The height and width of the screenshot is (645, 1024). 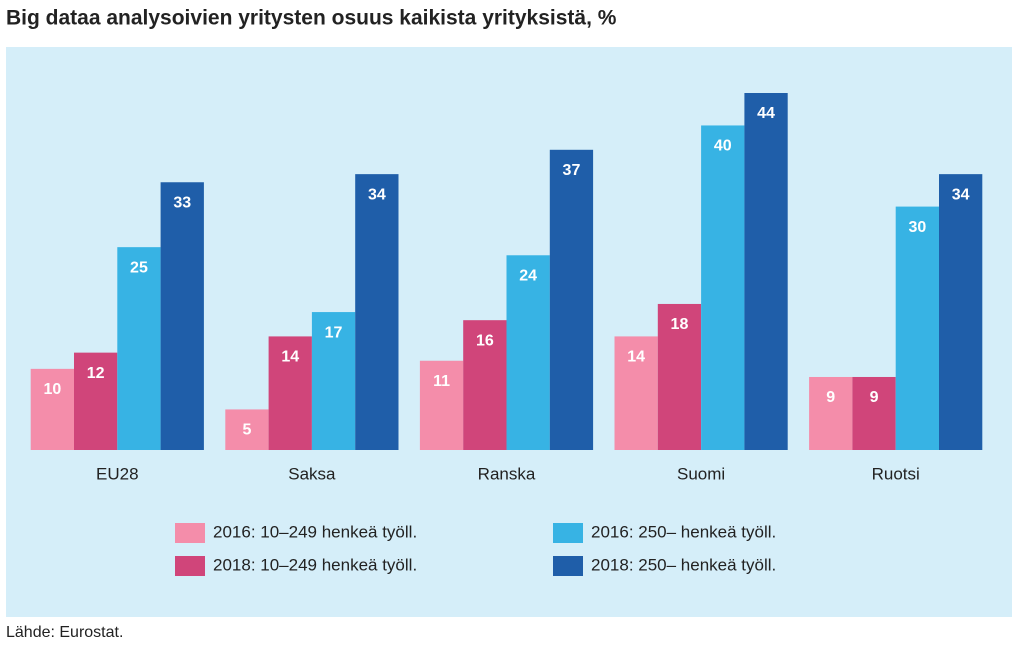 What do you see at coordinates (52, 389) in the screenshot?
I see `value-label: 10` at bounding box center [52, 389].